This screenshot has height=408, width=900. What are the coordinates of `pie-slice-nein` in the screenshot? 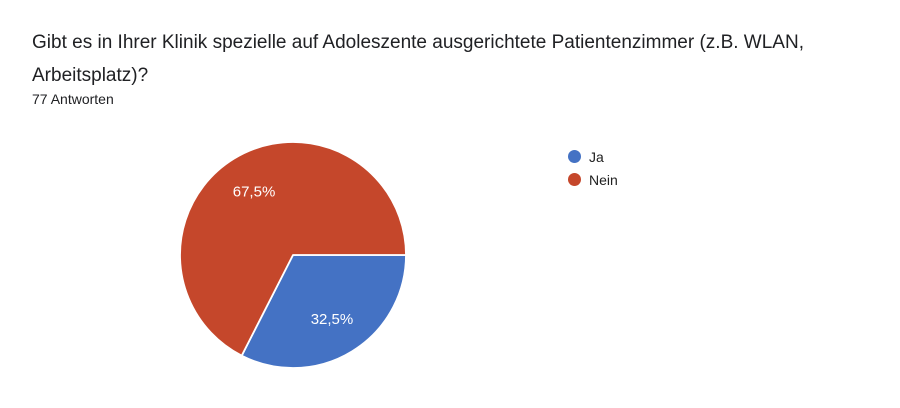 It's located at (293, 249).